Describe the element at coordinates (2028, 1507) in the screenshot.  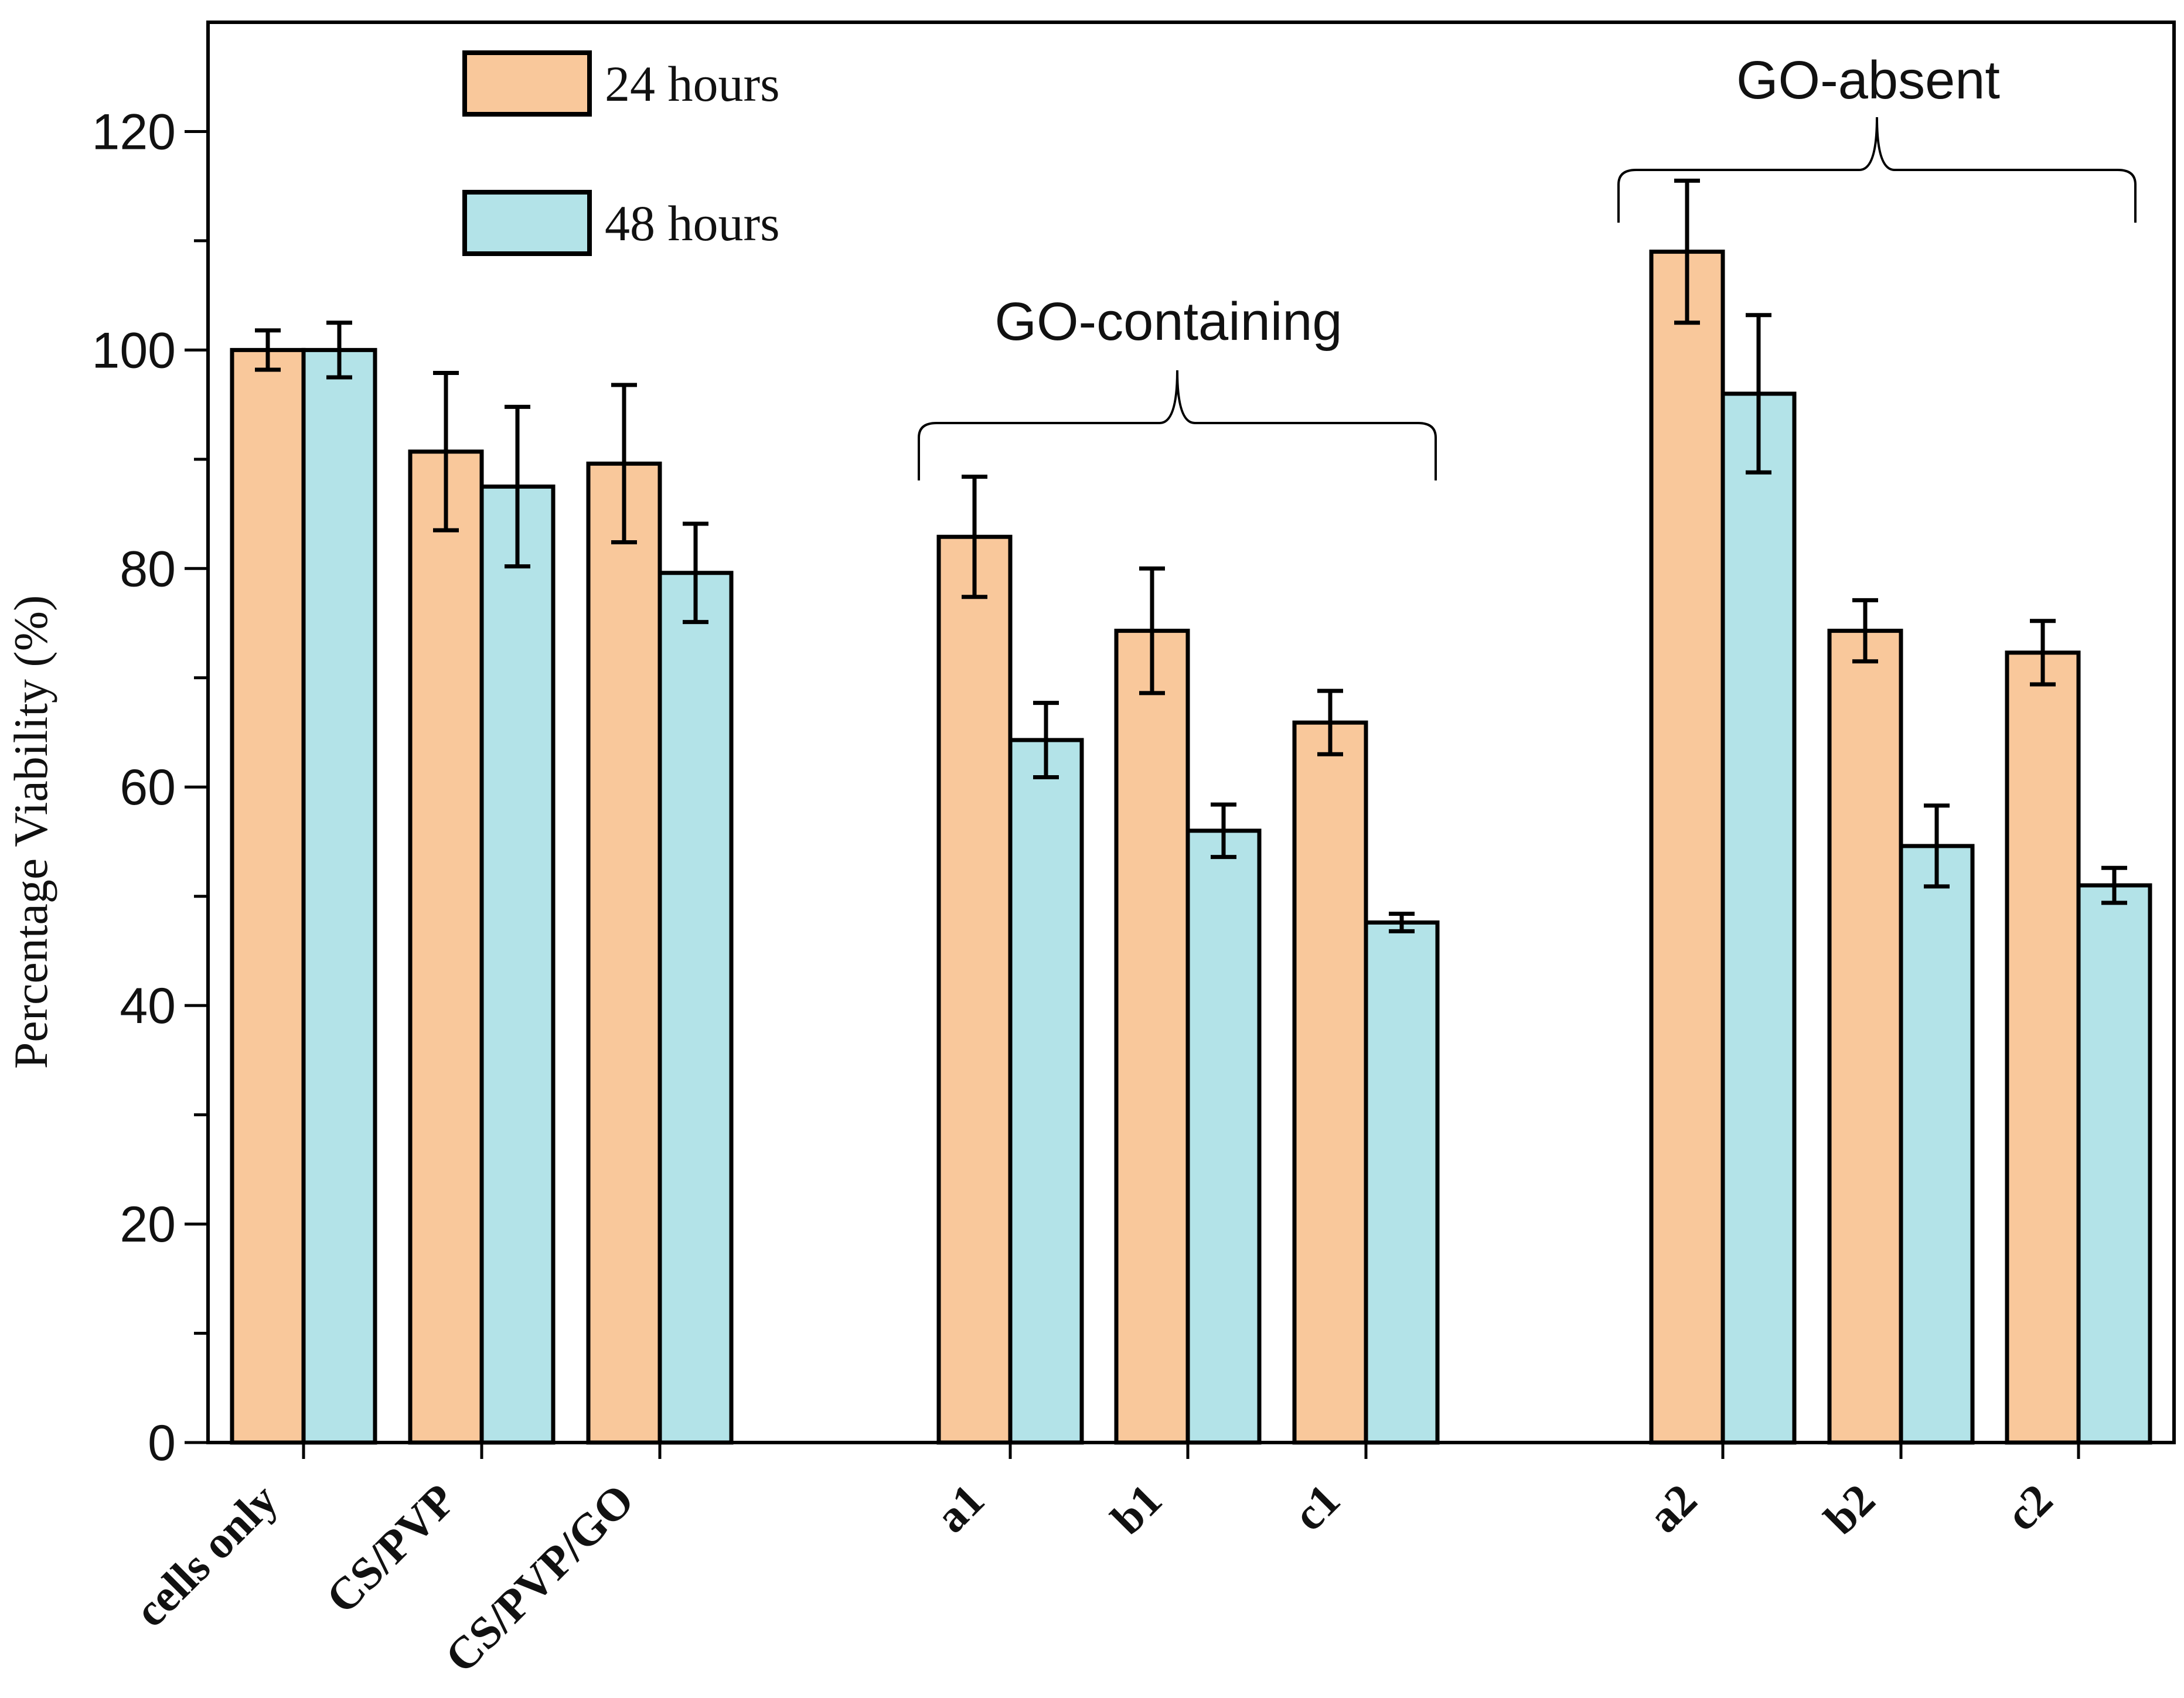
I see `x-tick-label-9: c2` at that location.